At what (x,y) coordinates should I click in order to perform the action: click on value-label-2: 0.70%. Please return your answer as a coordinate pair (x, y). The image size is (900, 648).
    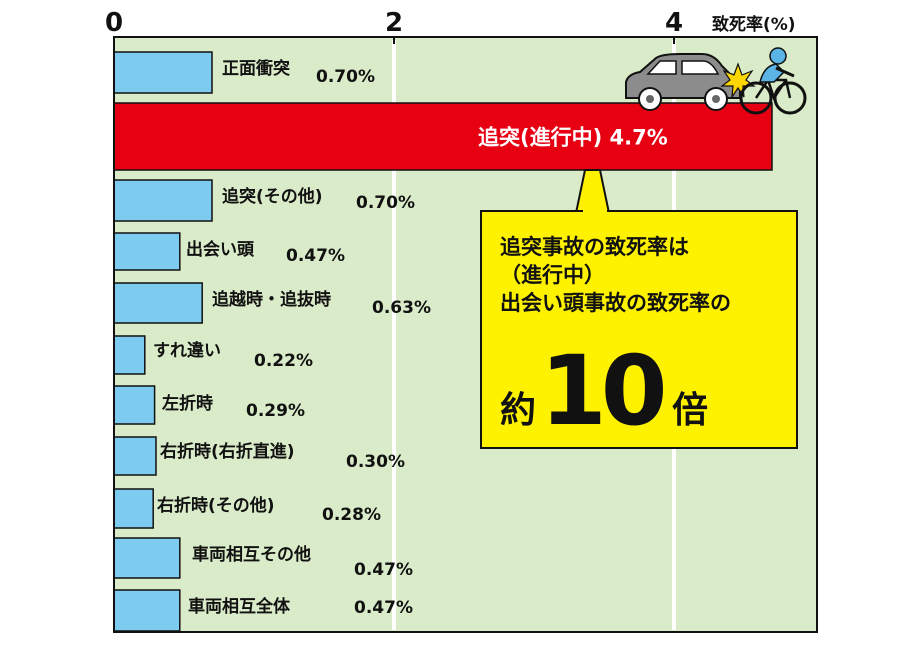
    Looking at the image, I should click on (385, 203).